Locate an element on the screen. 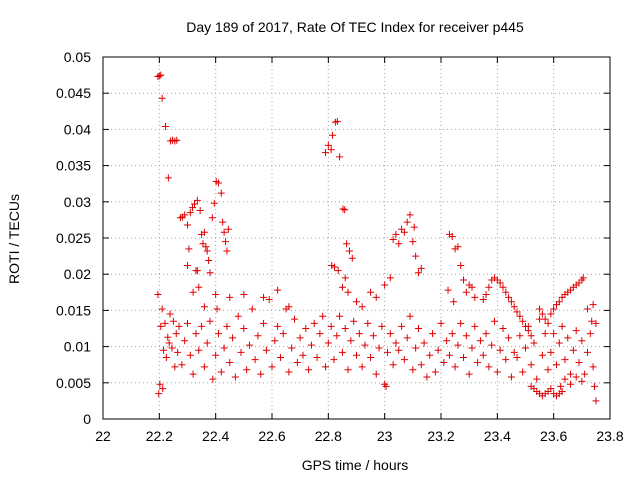  x-tick-label: 22.8 is located at coordinates (328, 436).